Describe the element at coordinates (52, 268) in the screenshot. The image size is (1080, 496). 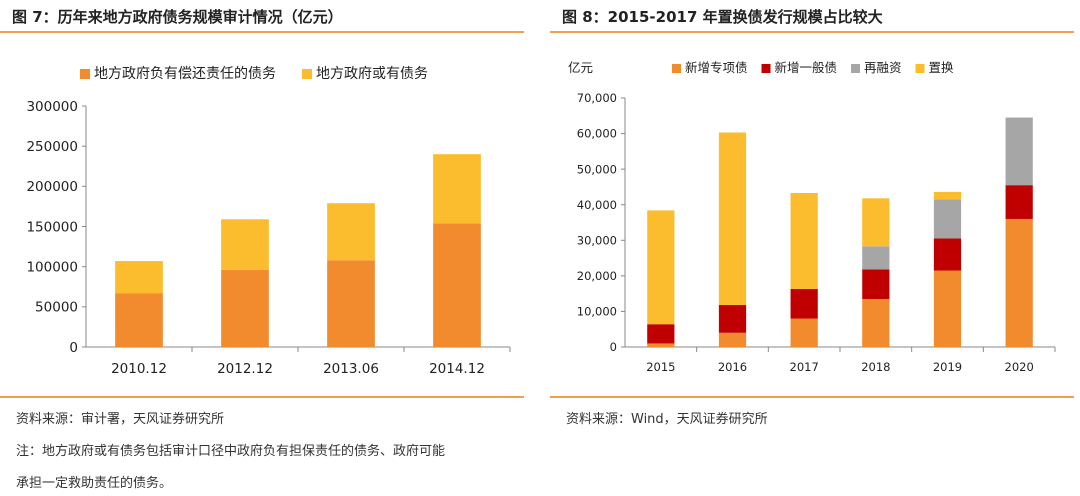
I see `y-tick-label-2: 100000` at that location.